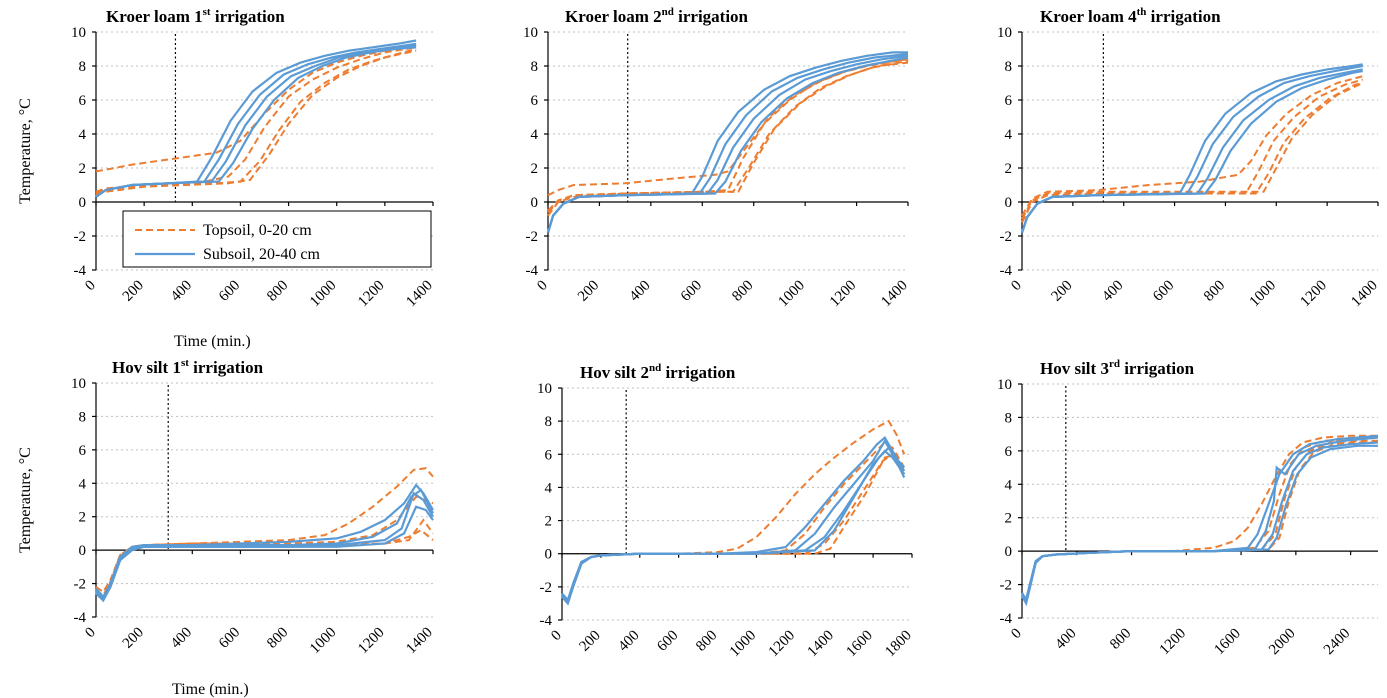  I want to click on legend: Topsoil, 0-20 cm Subsoil, 20-40 cm, so click(277, 239).